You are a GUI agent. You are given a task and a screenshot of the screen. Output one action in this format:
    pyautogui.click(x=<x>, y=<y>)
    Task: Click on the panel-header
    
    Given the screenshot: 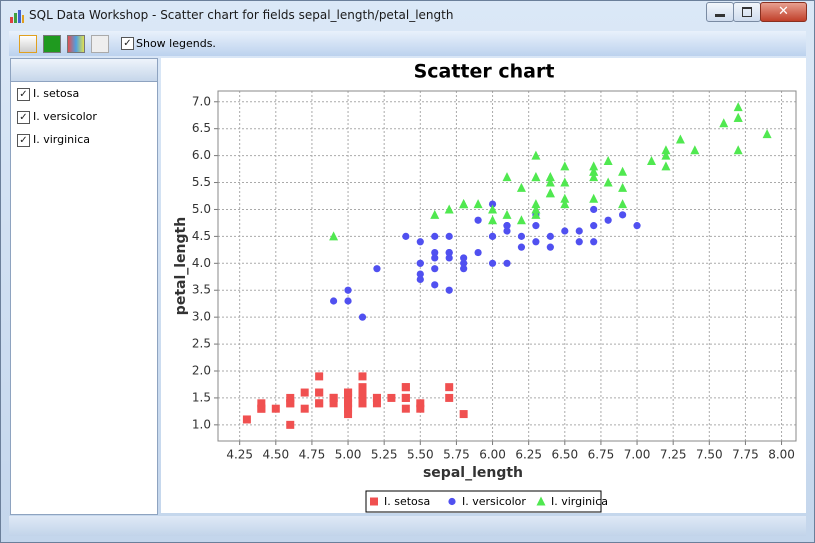 What is the action you would take?
    pyautogui.click(x=84, y=70)
    